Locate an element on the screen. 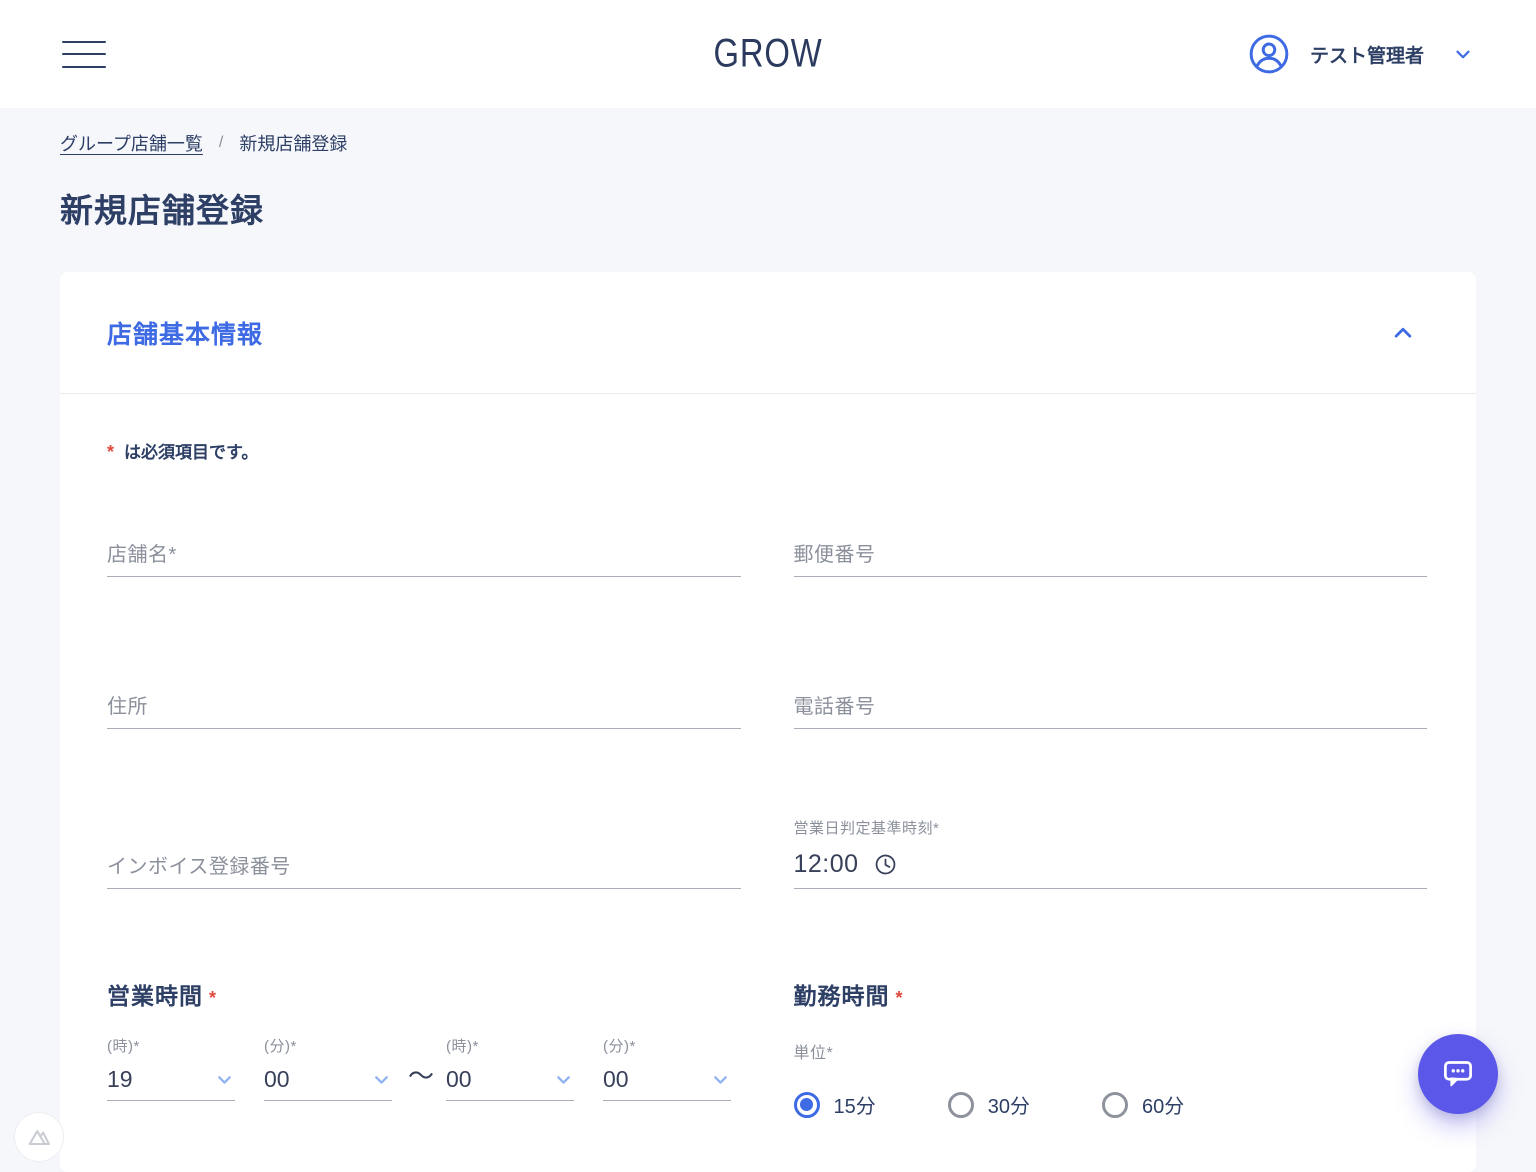 The image size is (1536, 1172). section-title: 店舗基本情報 is located at coordinates (185, 334).